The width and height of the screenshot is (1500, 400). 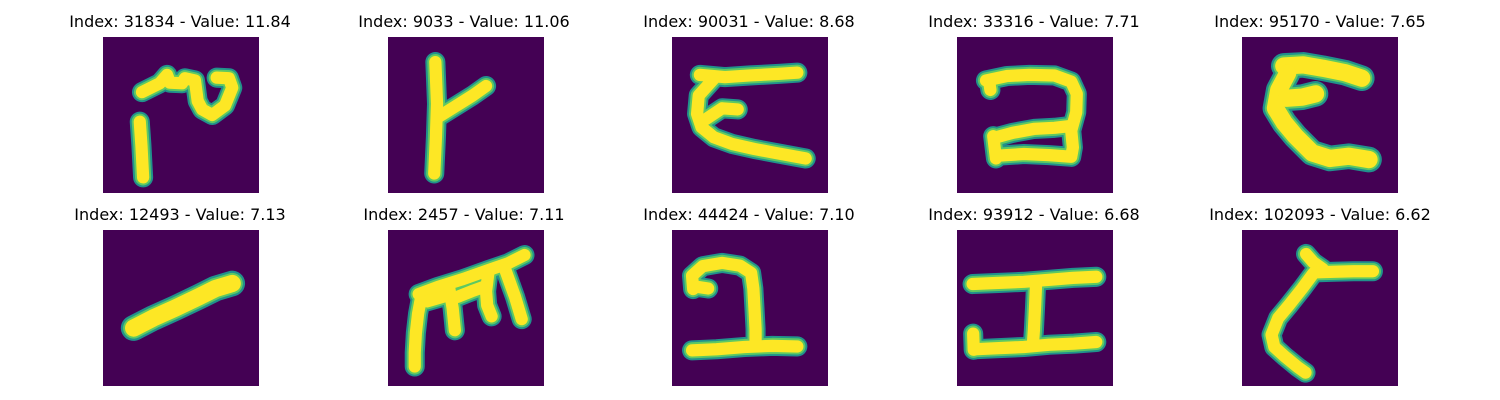 I want to click on panel-title: Index: 9033 - Value: 11.06, so click(x=464, y=22).